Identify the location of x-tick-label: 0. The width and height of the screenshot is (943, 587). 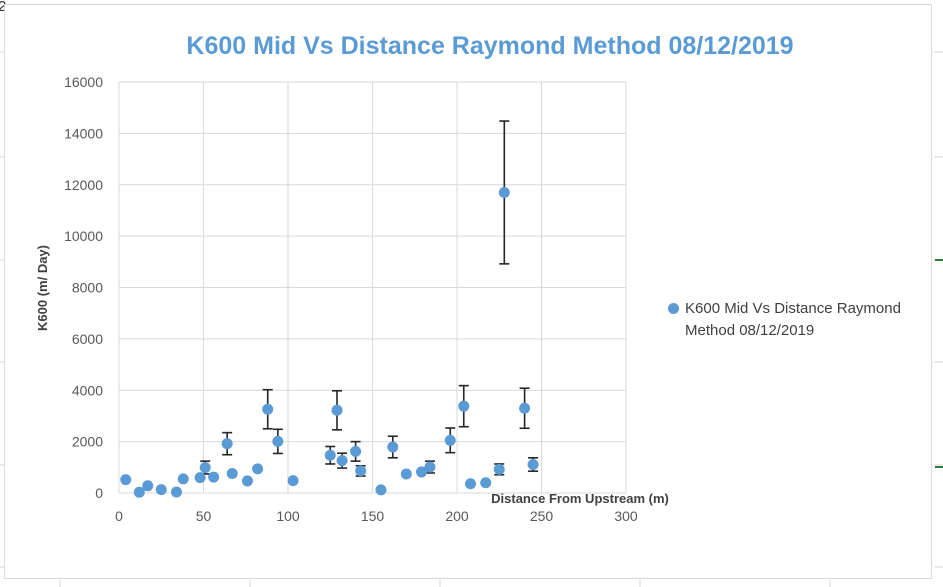
(119, 516).